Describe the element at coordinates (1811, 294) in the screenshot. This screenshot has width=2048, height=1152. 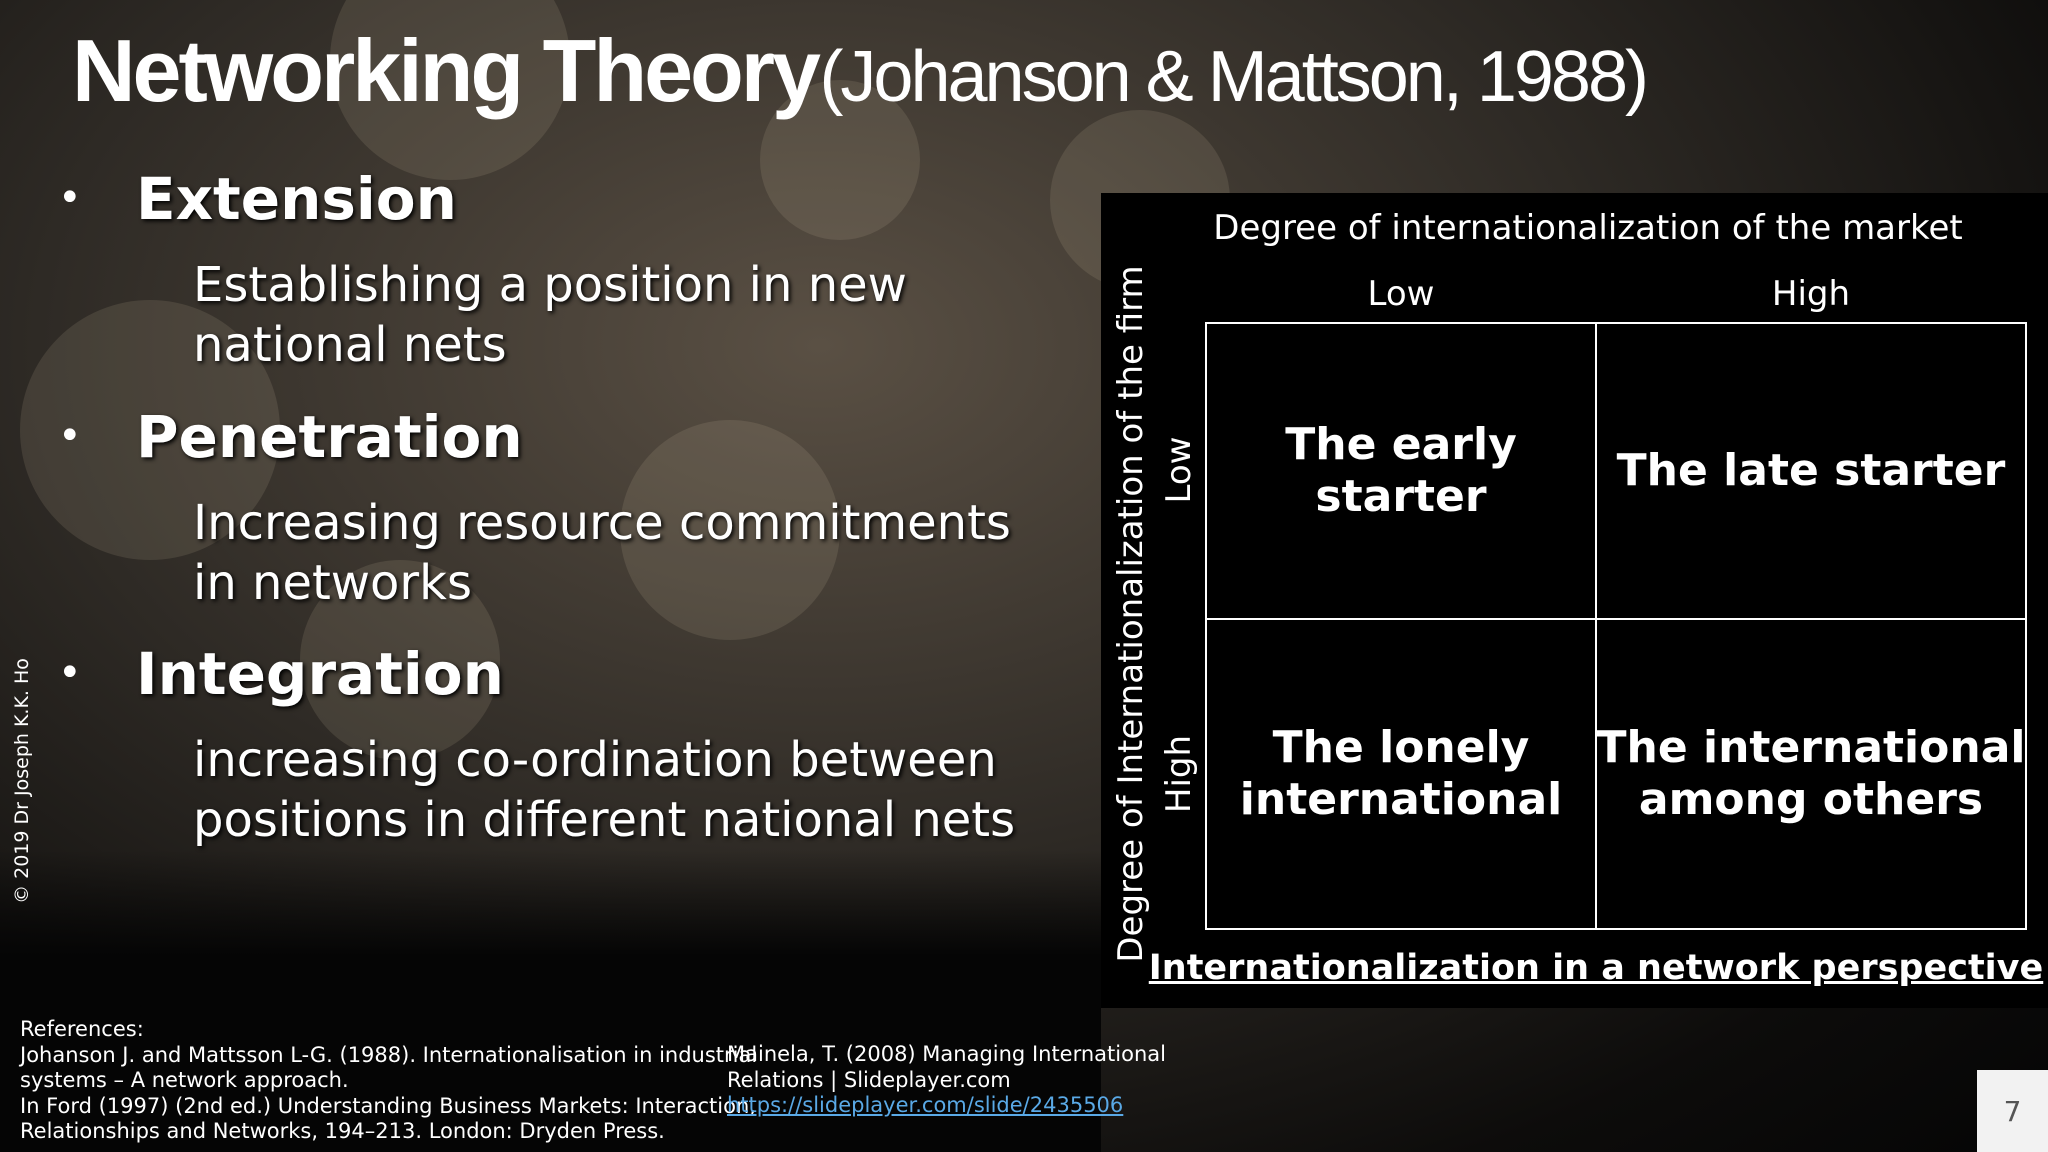
I see `x-label: High` at that location.